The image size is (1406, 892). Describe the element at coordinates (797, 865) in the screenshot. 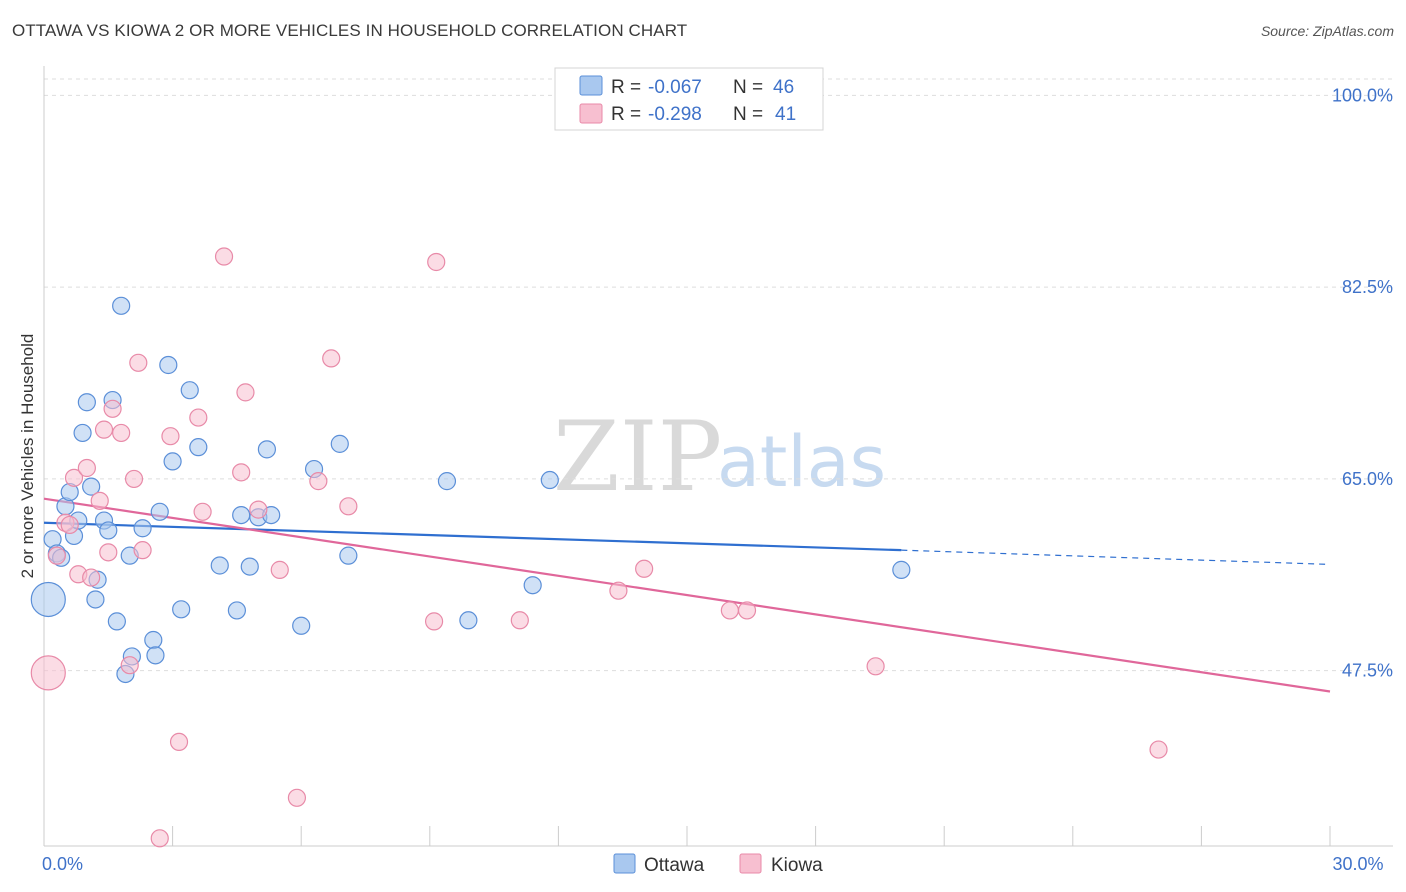

I see `bottom-legend-label-kiowa: Kiowa` at that location.